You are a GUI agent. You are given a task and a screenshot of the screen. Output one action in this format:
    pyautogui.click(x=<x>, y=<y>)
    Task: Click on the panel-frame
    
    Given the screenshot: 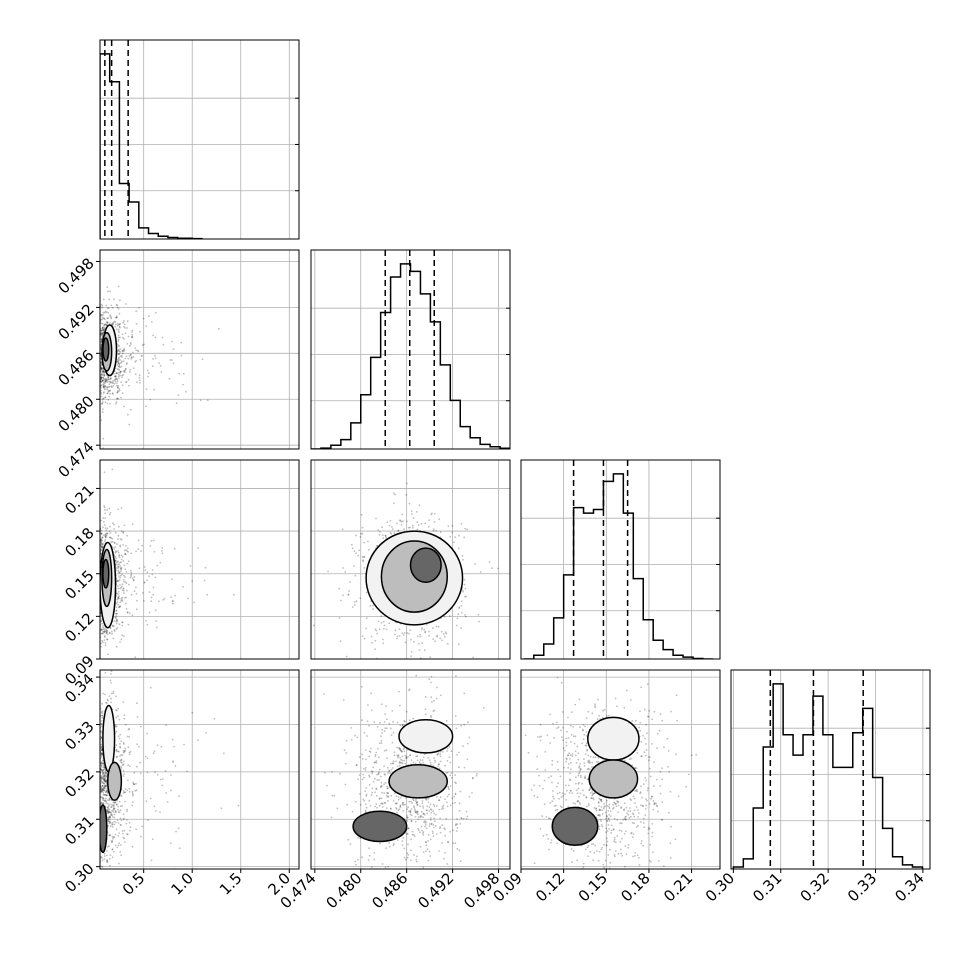 What is the action you would take?
    pyautogui.click(x=199, y=349)
    